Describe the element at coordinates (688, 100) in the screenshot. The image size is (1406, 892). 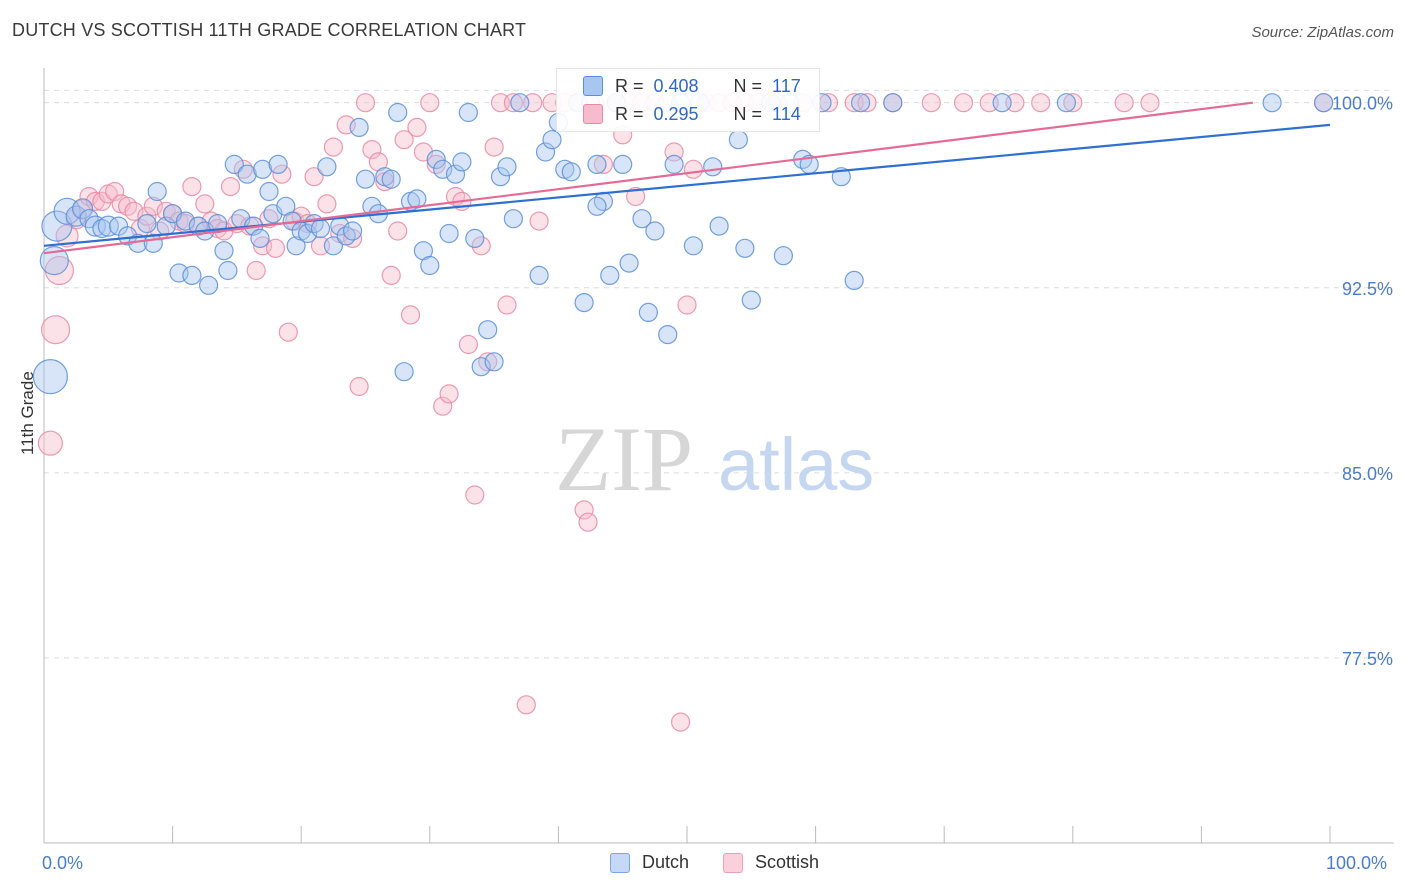
I see `stats-legend: R = 0.408 N = 117 R = 0.295 N = 114` at that location.